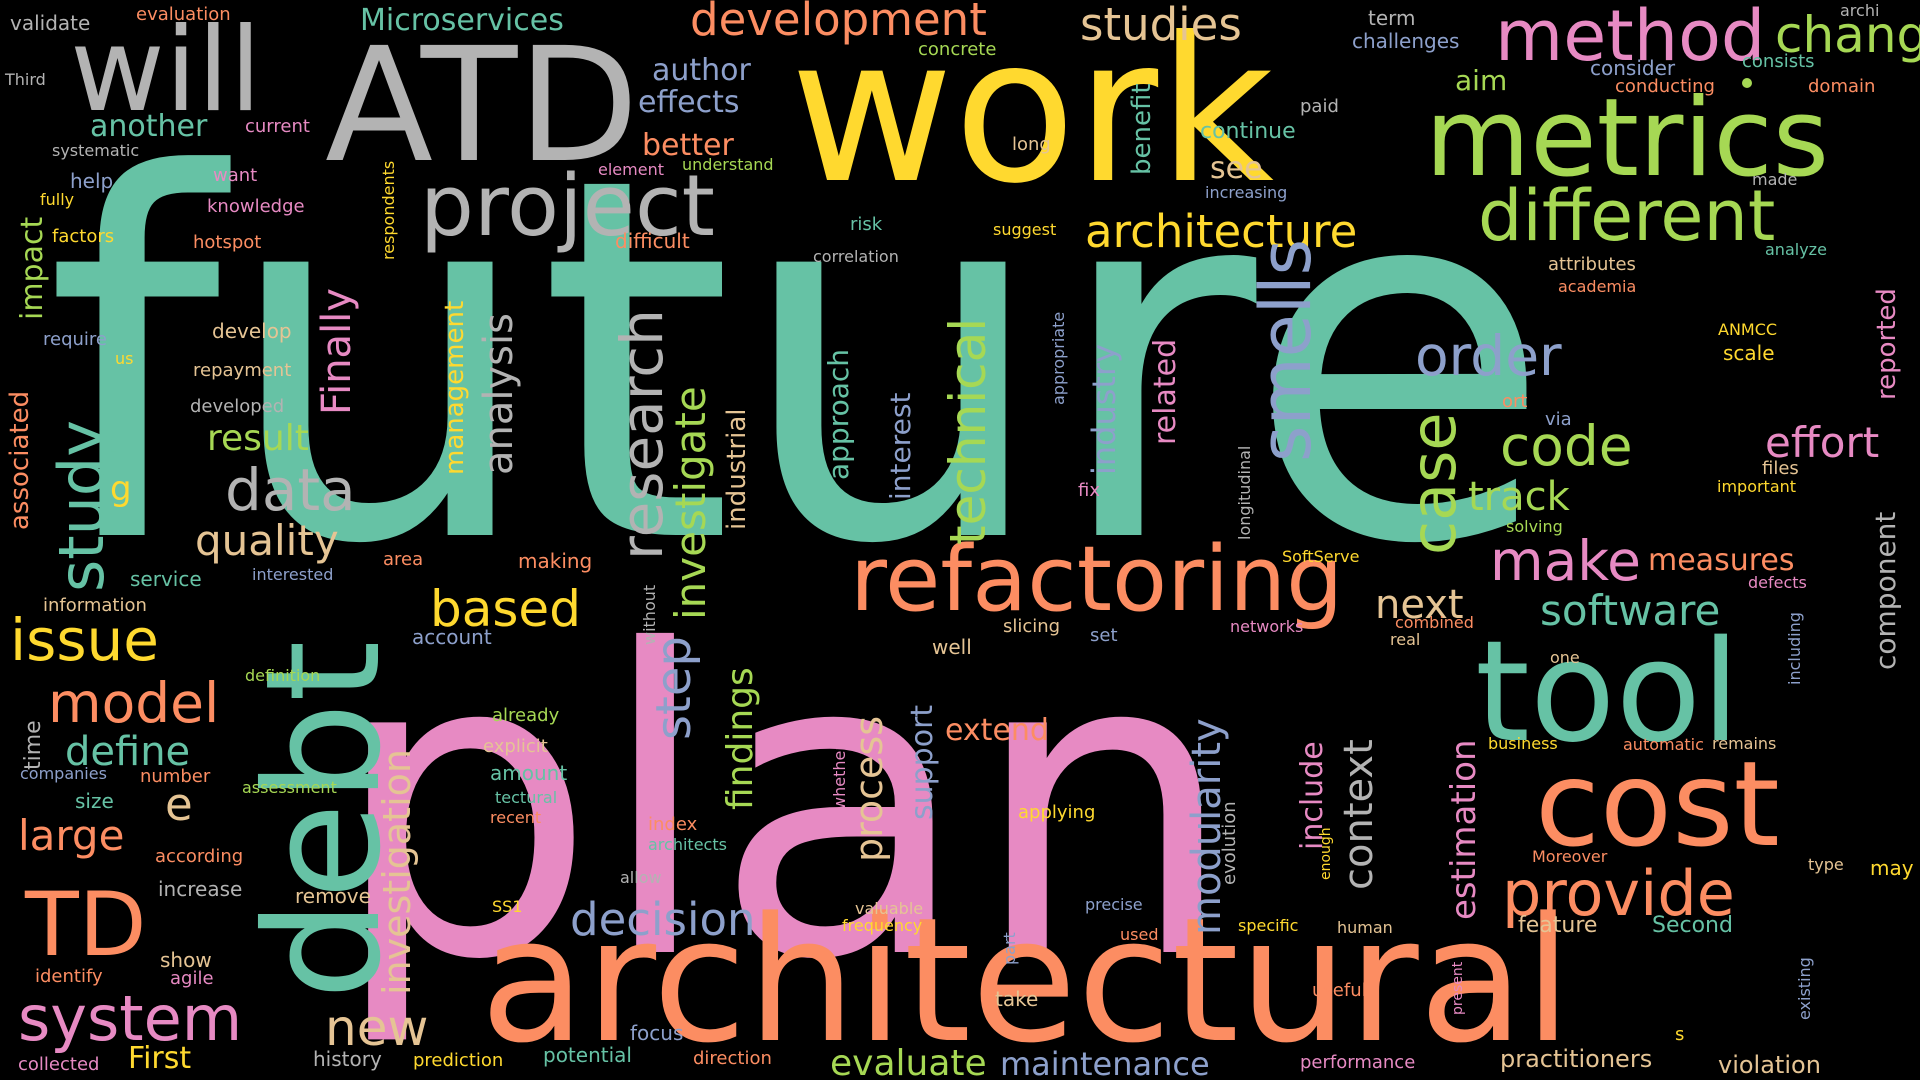 Image resolution: width=1920 pixels, height=1080 pixels. I want to click on word-amount: amount, so click(528, 773).